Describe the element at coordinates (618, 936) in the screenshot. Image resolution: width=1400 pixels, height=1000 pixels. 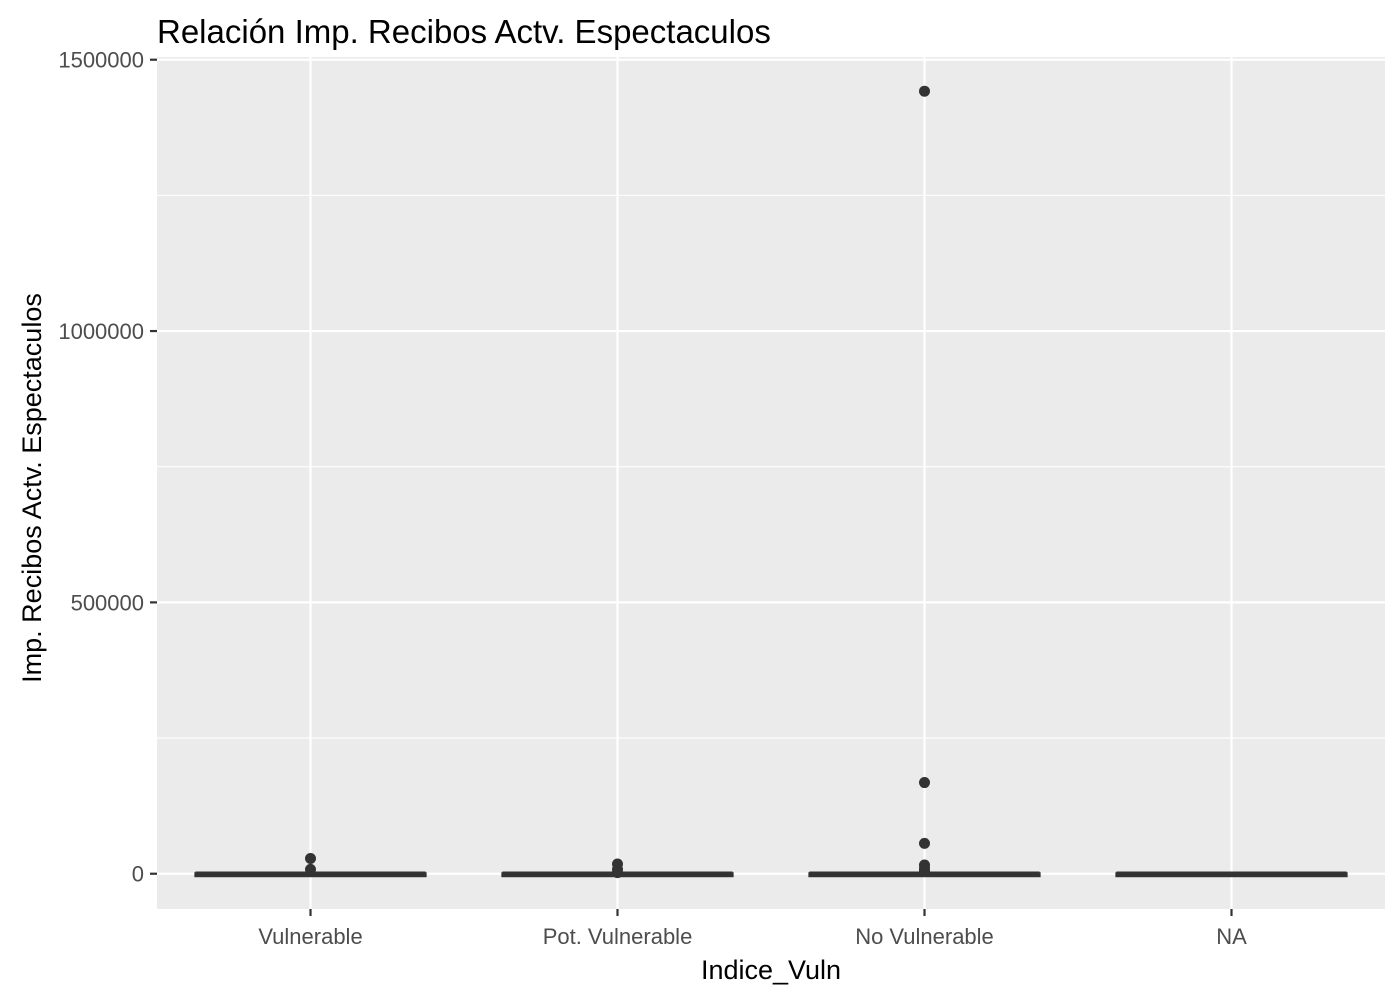
I see `x-tick-label: Pot. Vulnerable` at that location.